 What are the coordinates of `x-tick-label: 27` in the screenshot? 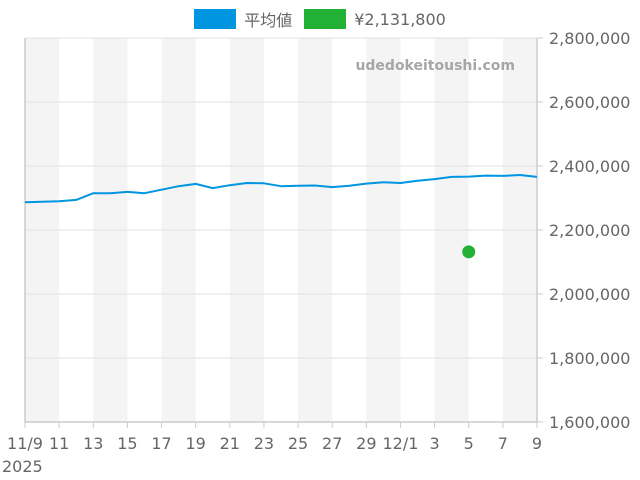 It's located at (332, 443).